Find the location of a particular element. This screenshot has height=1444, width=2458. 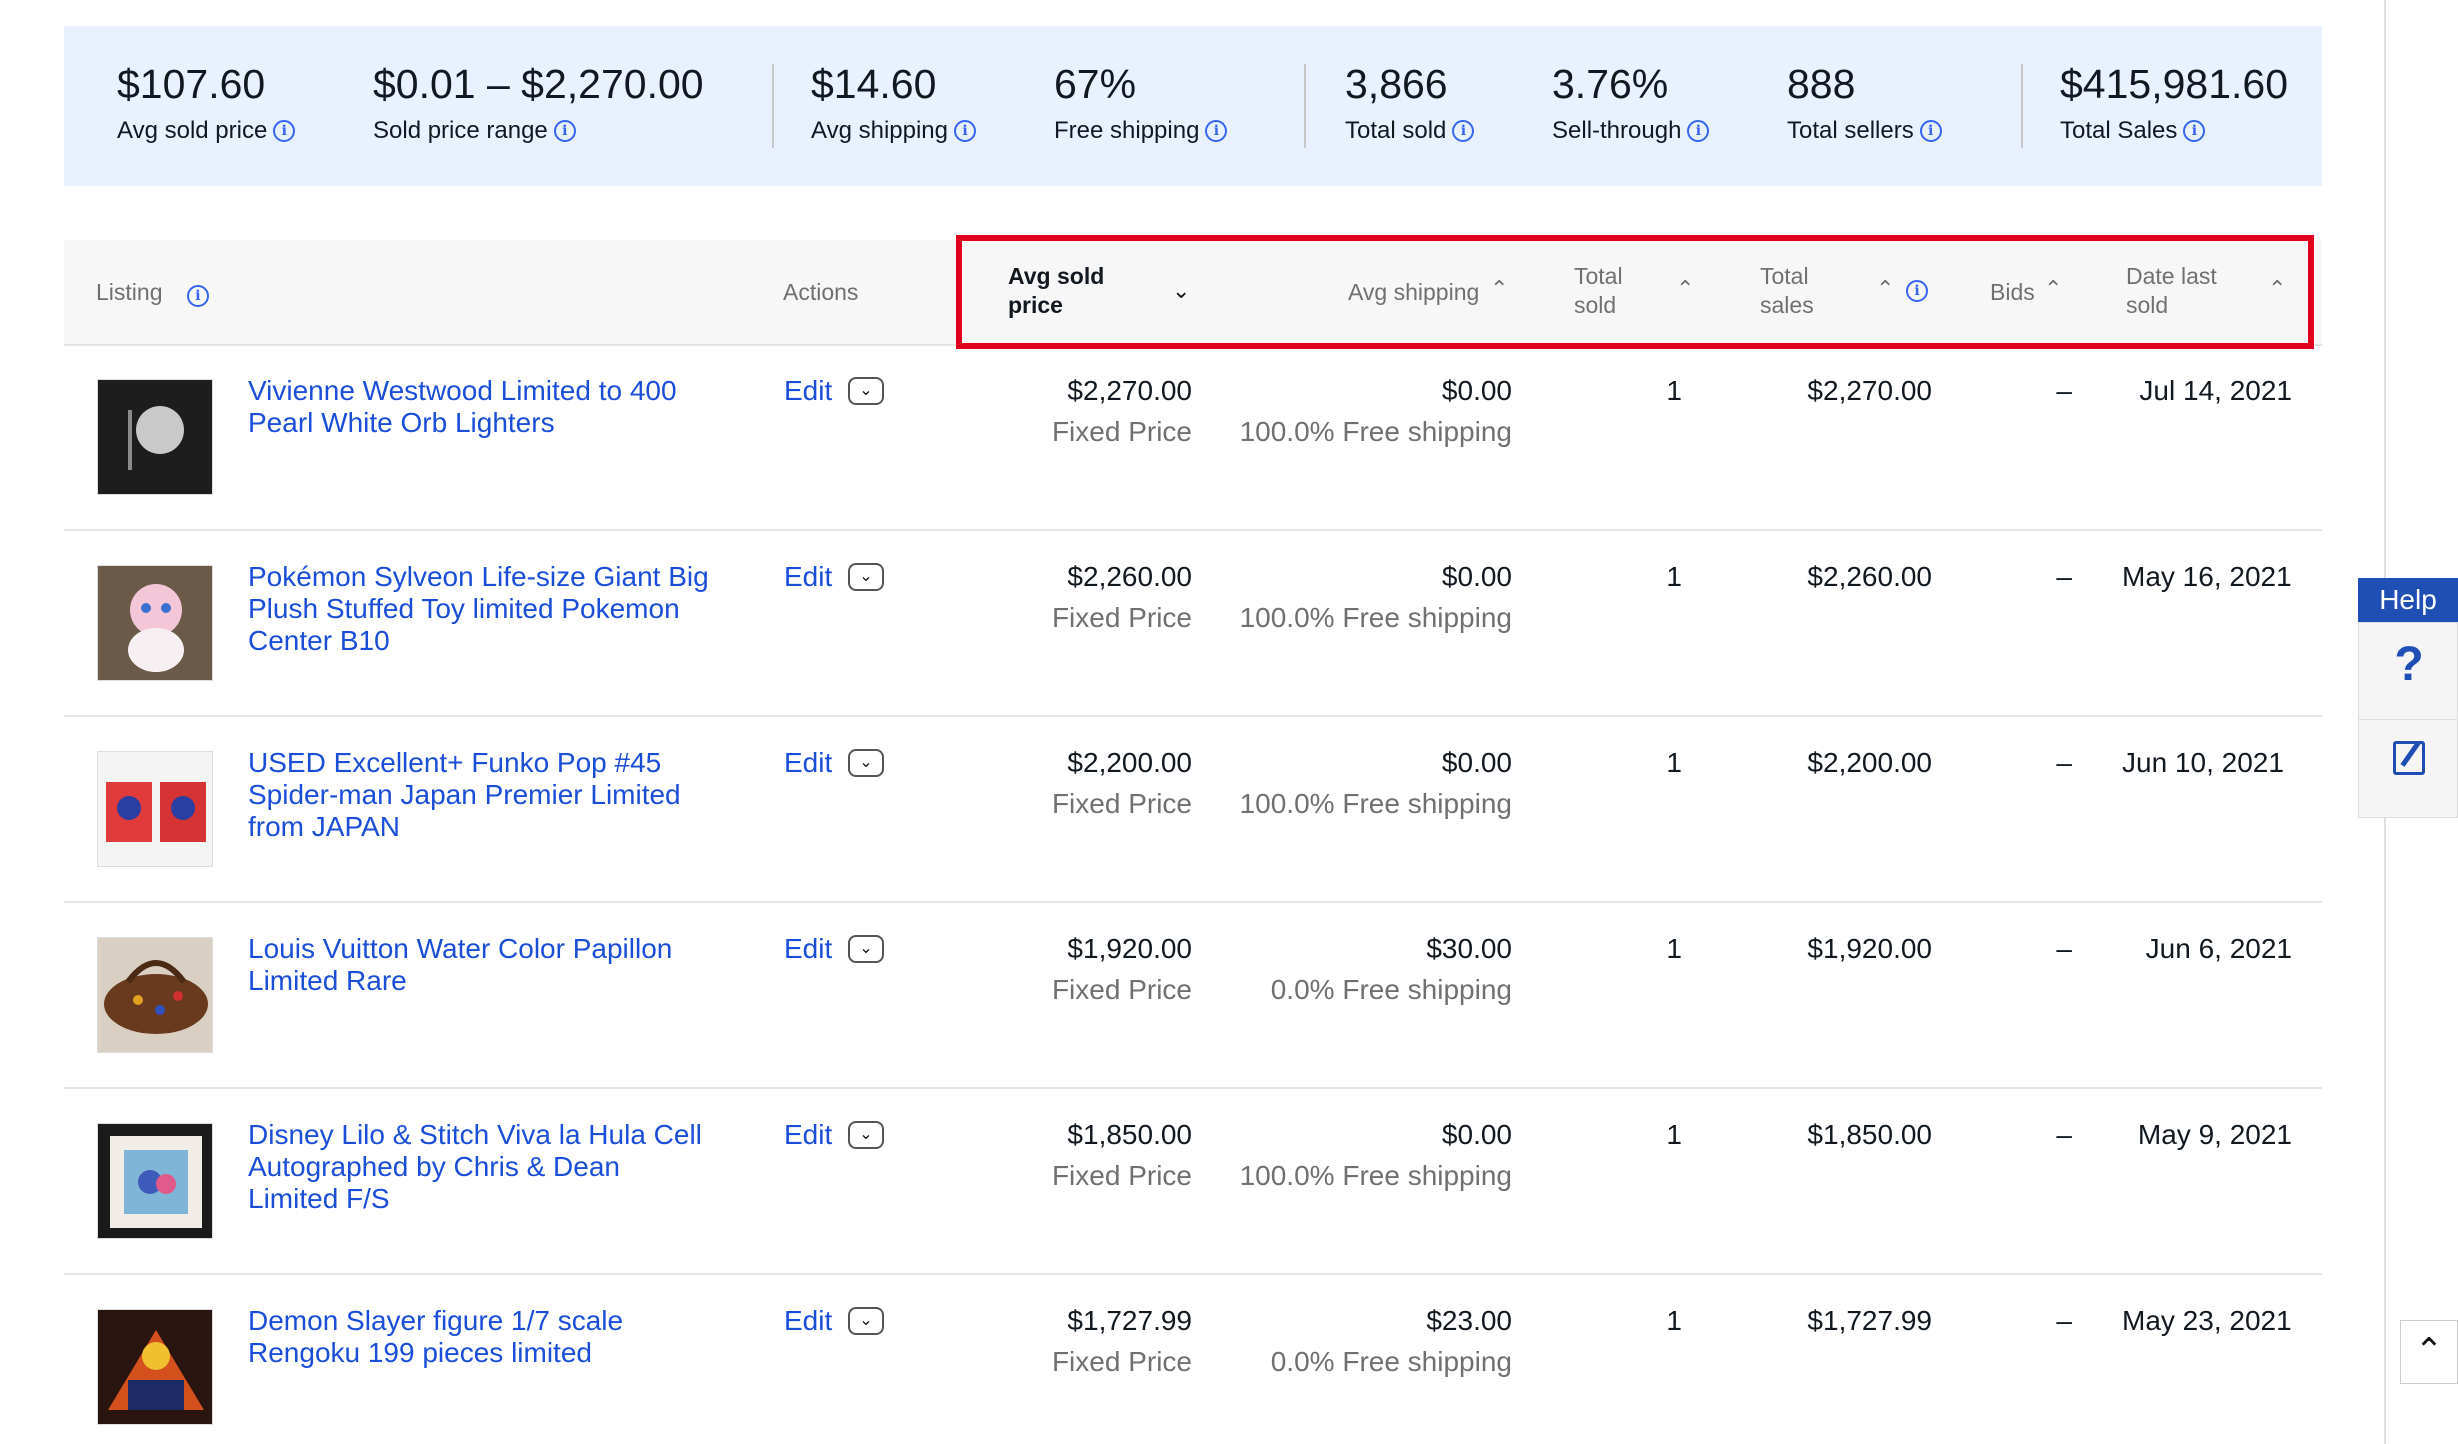

header-actions: Actions is located at coordinates (821, 292).